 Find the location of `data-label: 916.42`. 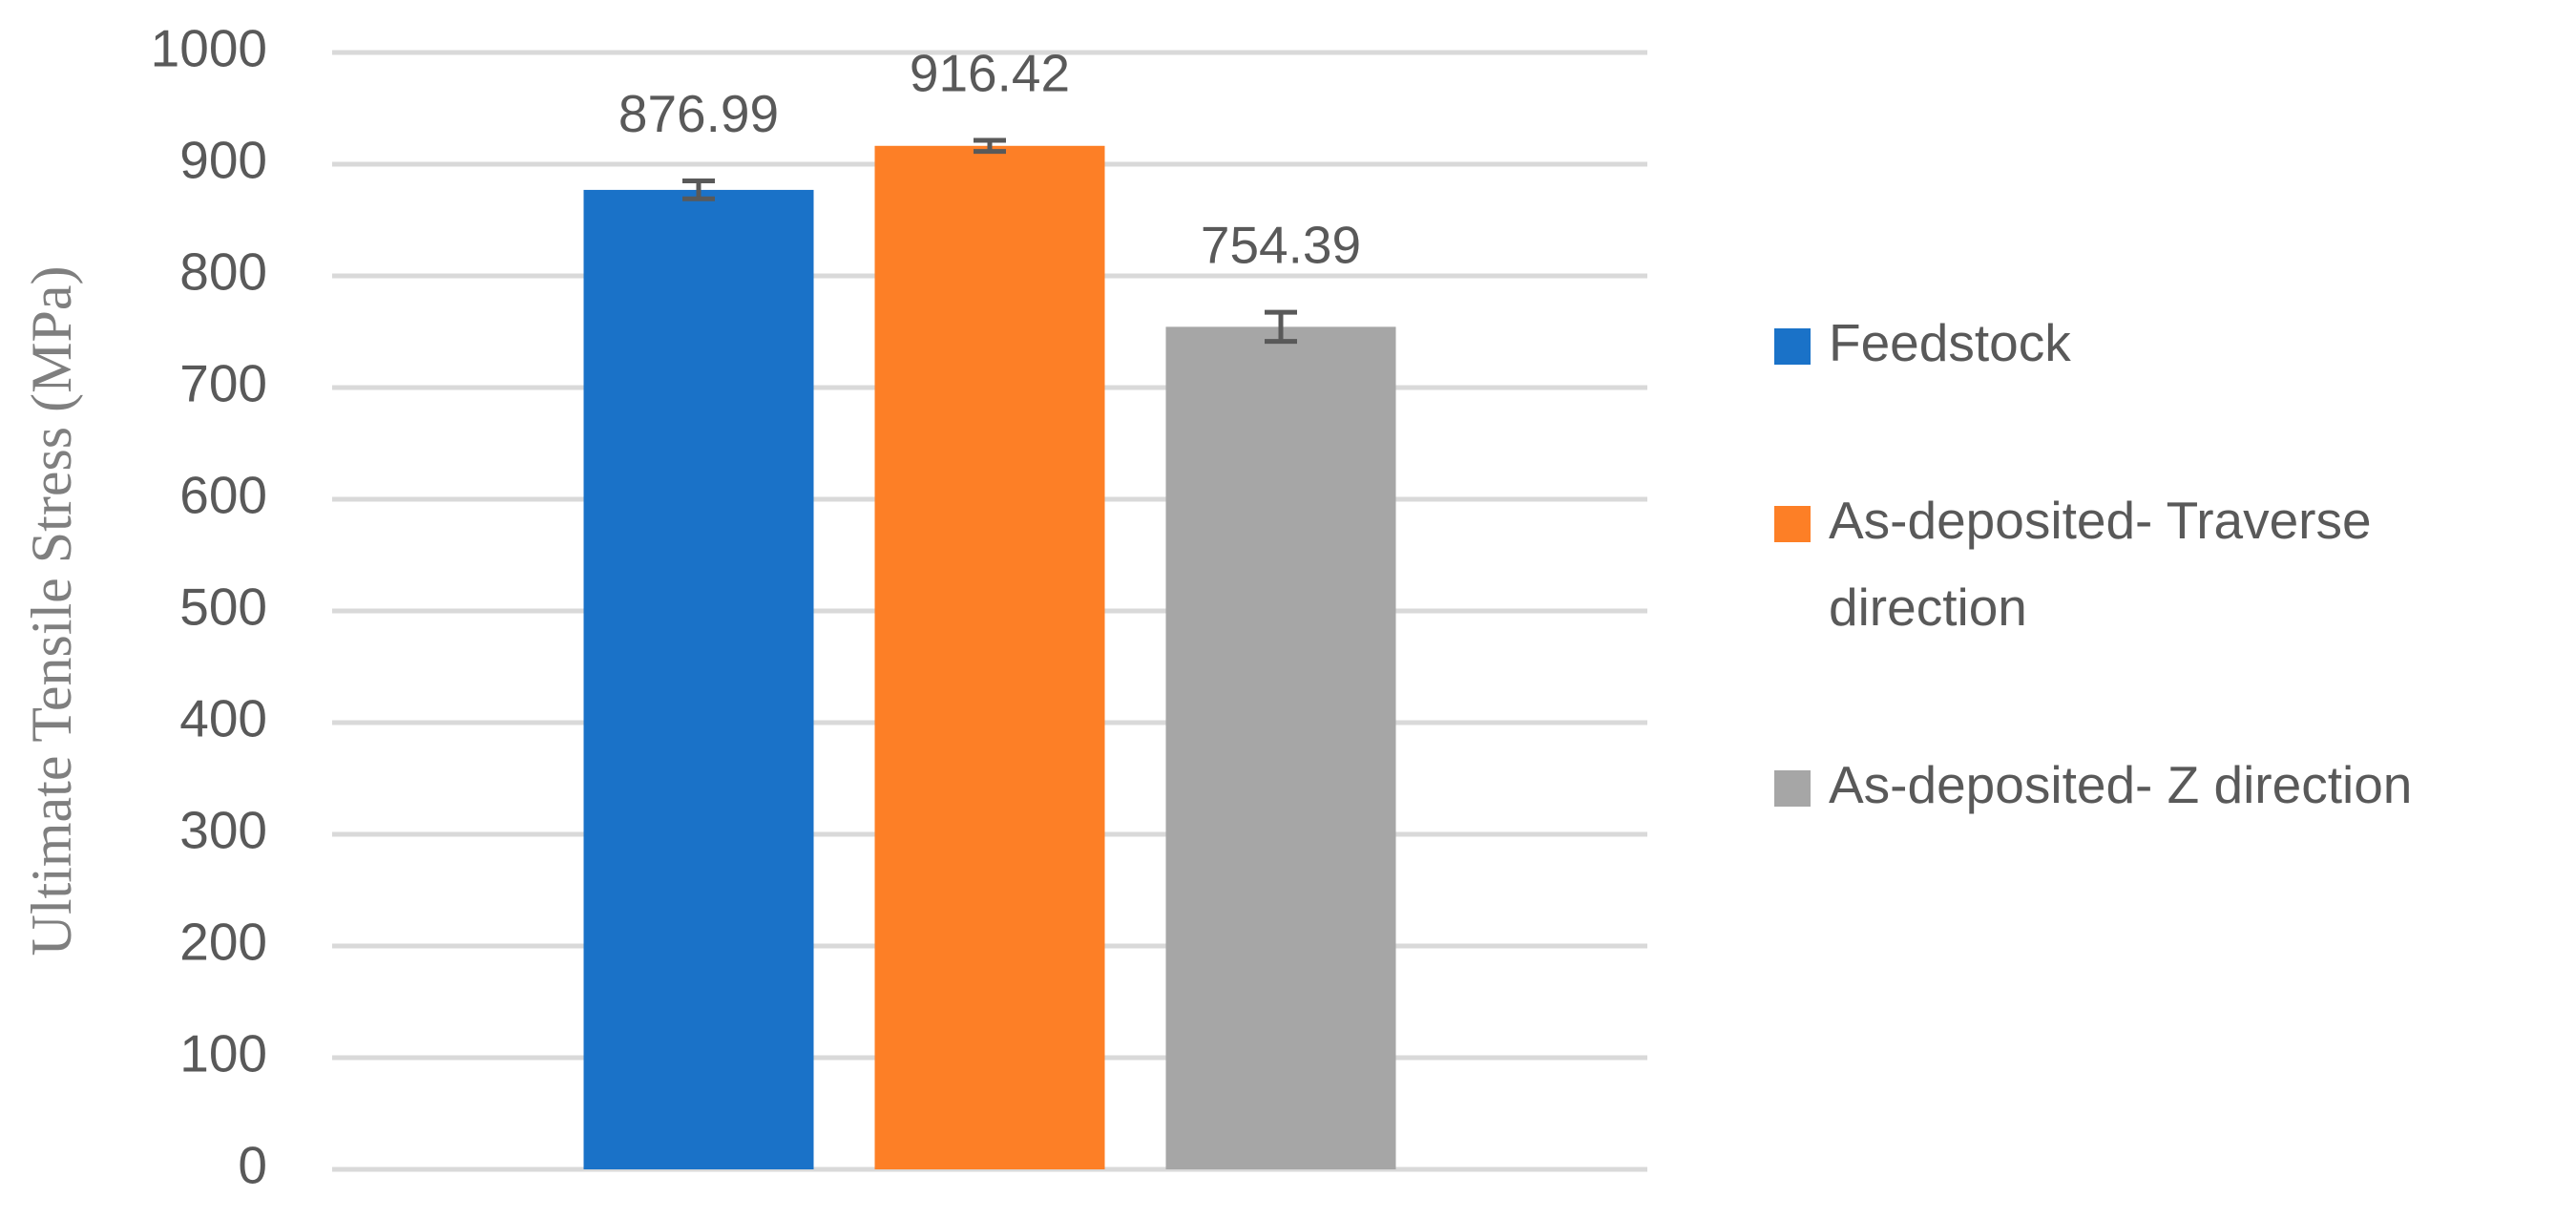

data-label: 916.42 is located at coordinates (990, 72).